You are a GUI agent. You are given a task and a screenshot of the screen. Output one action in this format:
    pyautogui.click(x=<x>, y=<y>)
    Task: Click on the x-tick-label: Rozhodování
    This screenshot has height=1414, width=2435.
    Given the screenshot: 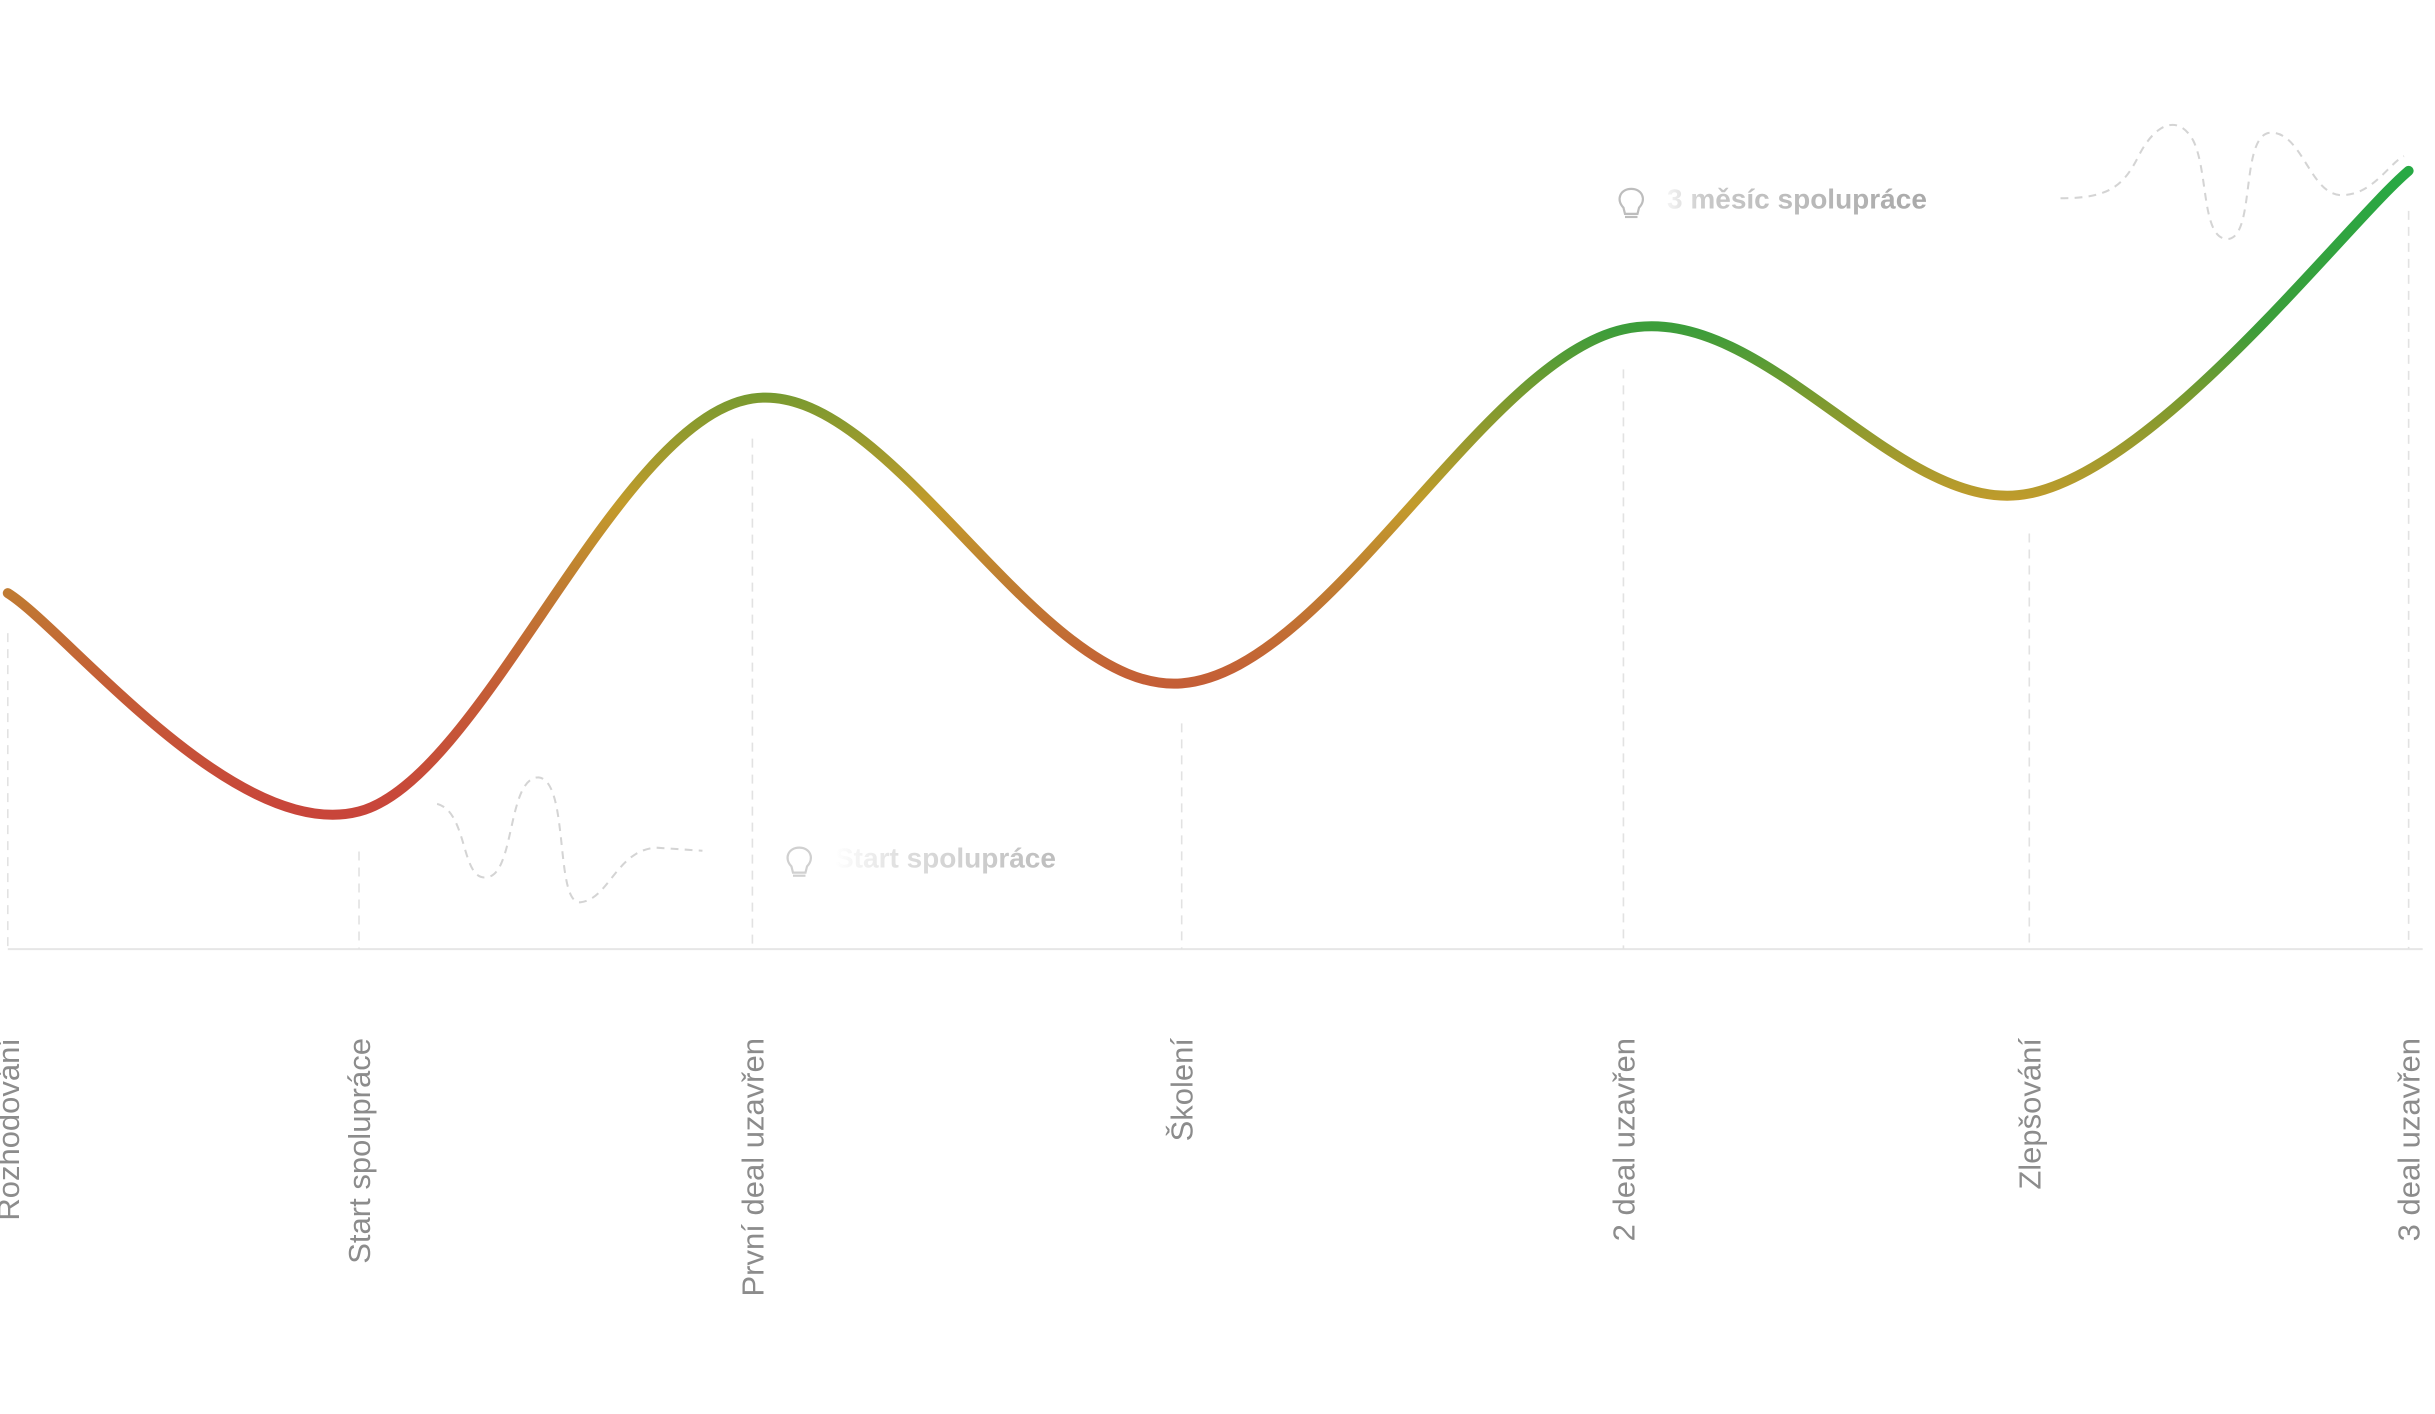 What is the action you would take?
    pyautogui.click(x=13, y=1129)
    